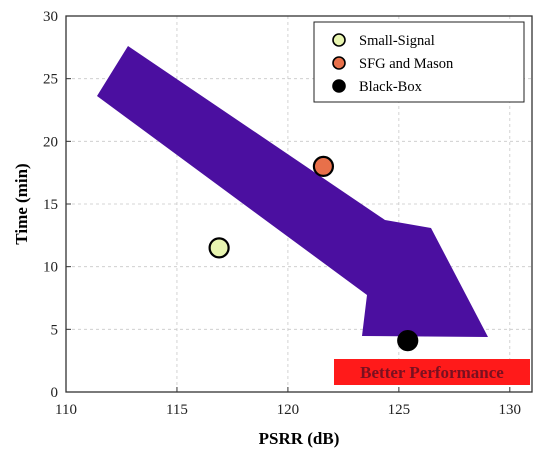  I want to click on legend-label: Small-Signal, so click(397, 41).